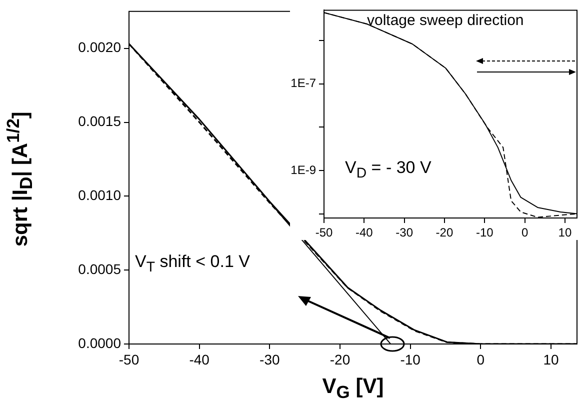 The image size is (581, 414). I want to click on y-tick-label: 1E-9, so click(303, 169).